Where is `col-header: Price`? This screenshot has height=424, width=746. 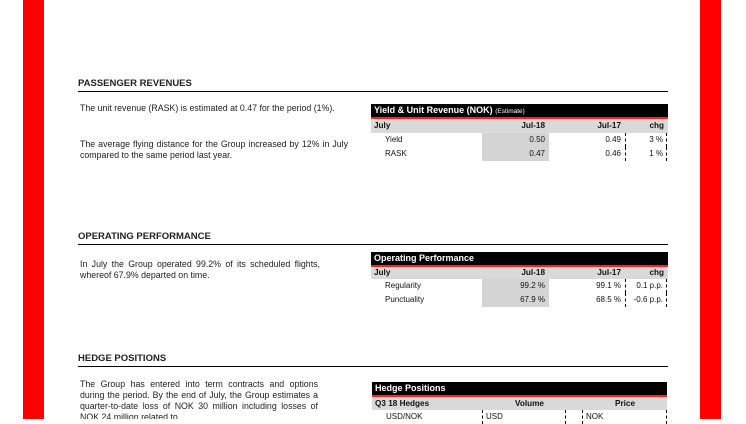 col-header: Price is located at coordinates (625, 403).